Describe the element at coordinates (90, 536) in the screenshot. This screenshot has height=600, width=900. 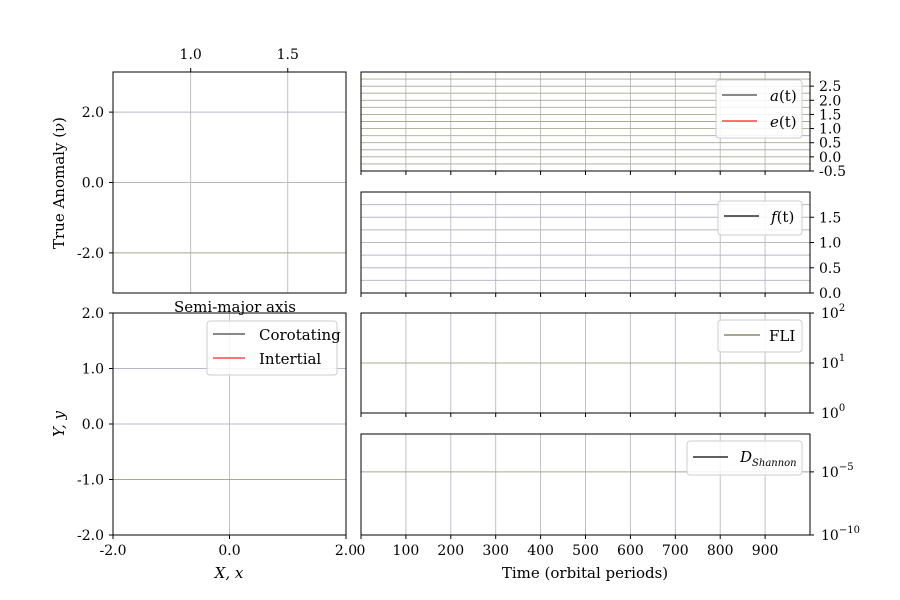
I see `orbit-ytick-label: -2.0` at that location.